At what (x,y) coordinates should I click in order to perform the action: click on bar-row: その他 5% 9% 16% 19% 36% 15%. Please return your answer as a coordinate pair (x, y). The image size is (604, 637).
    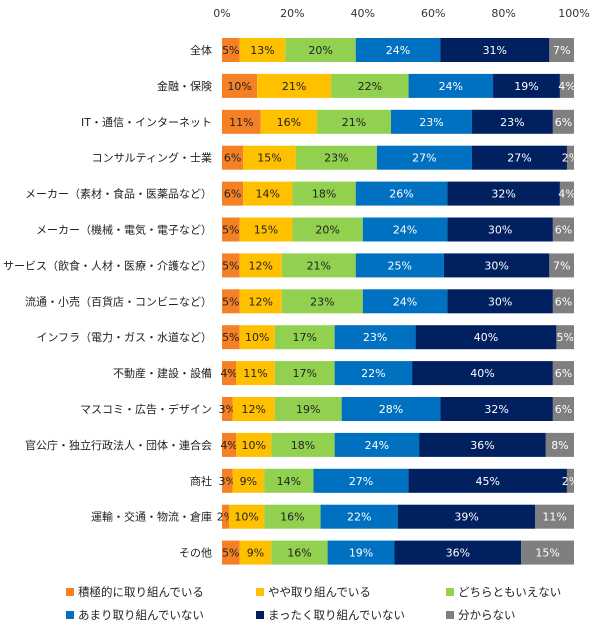
    Looking at the image, I should click on (376, 552).